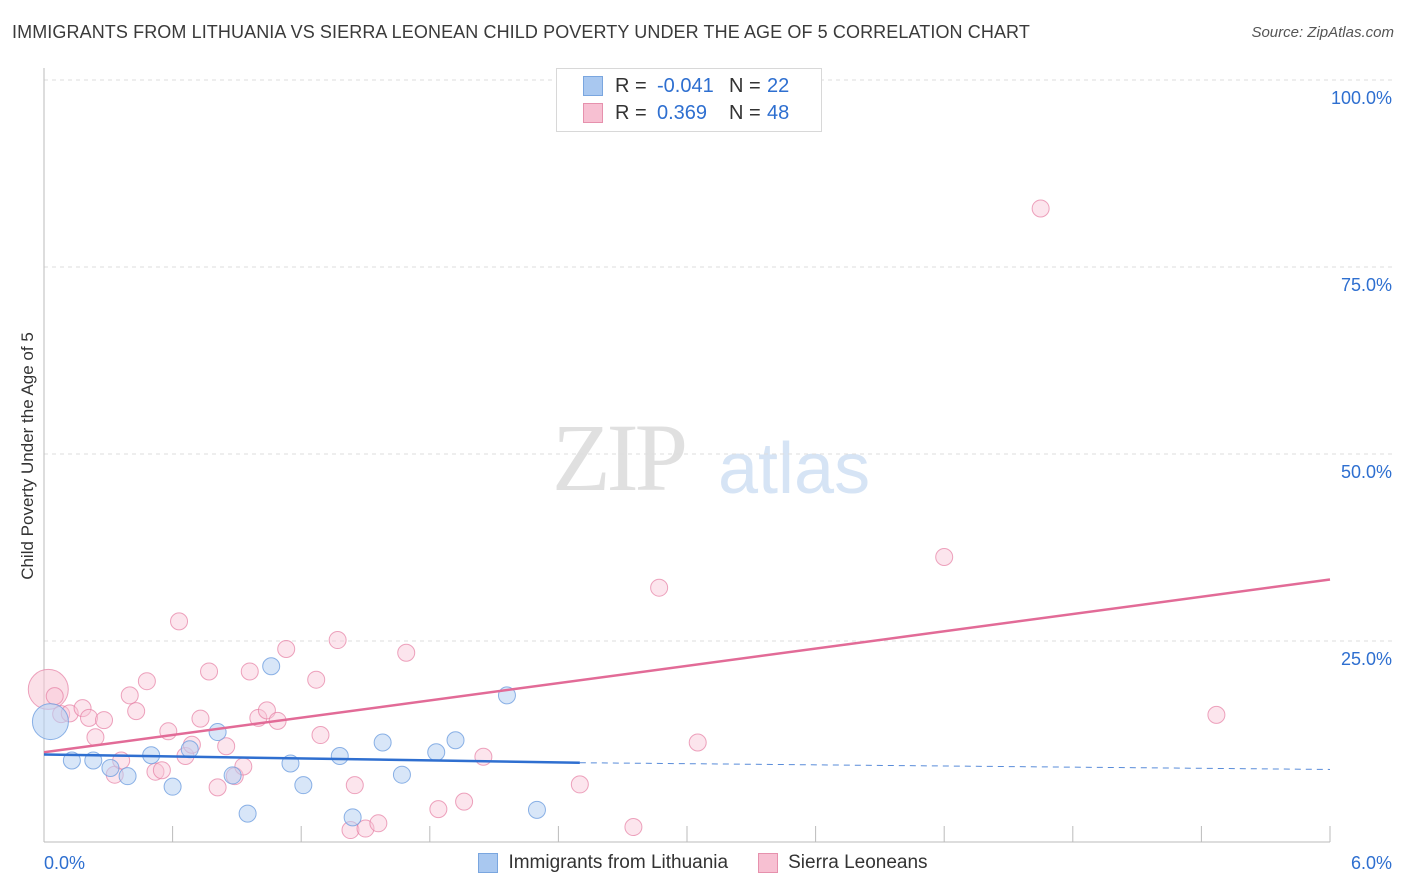 This screenshot has width=1406, height=892. Describe the element at coordinates (1366, 659) in the screenshot. I see `y-tick-label: 25.0%` at that location.